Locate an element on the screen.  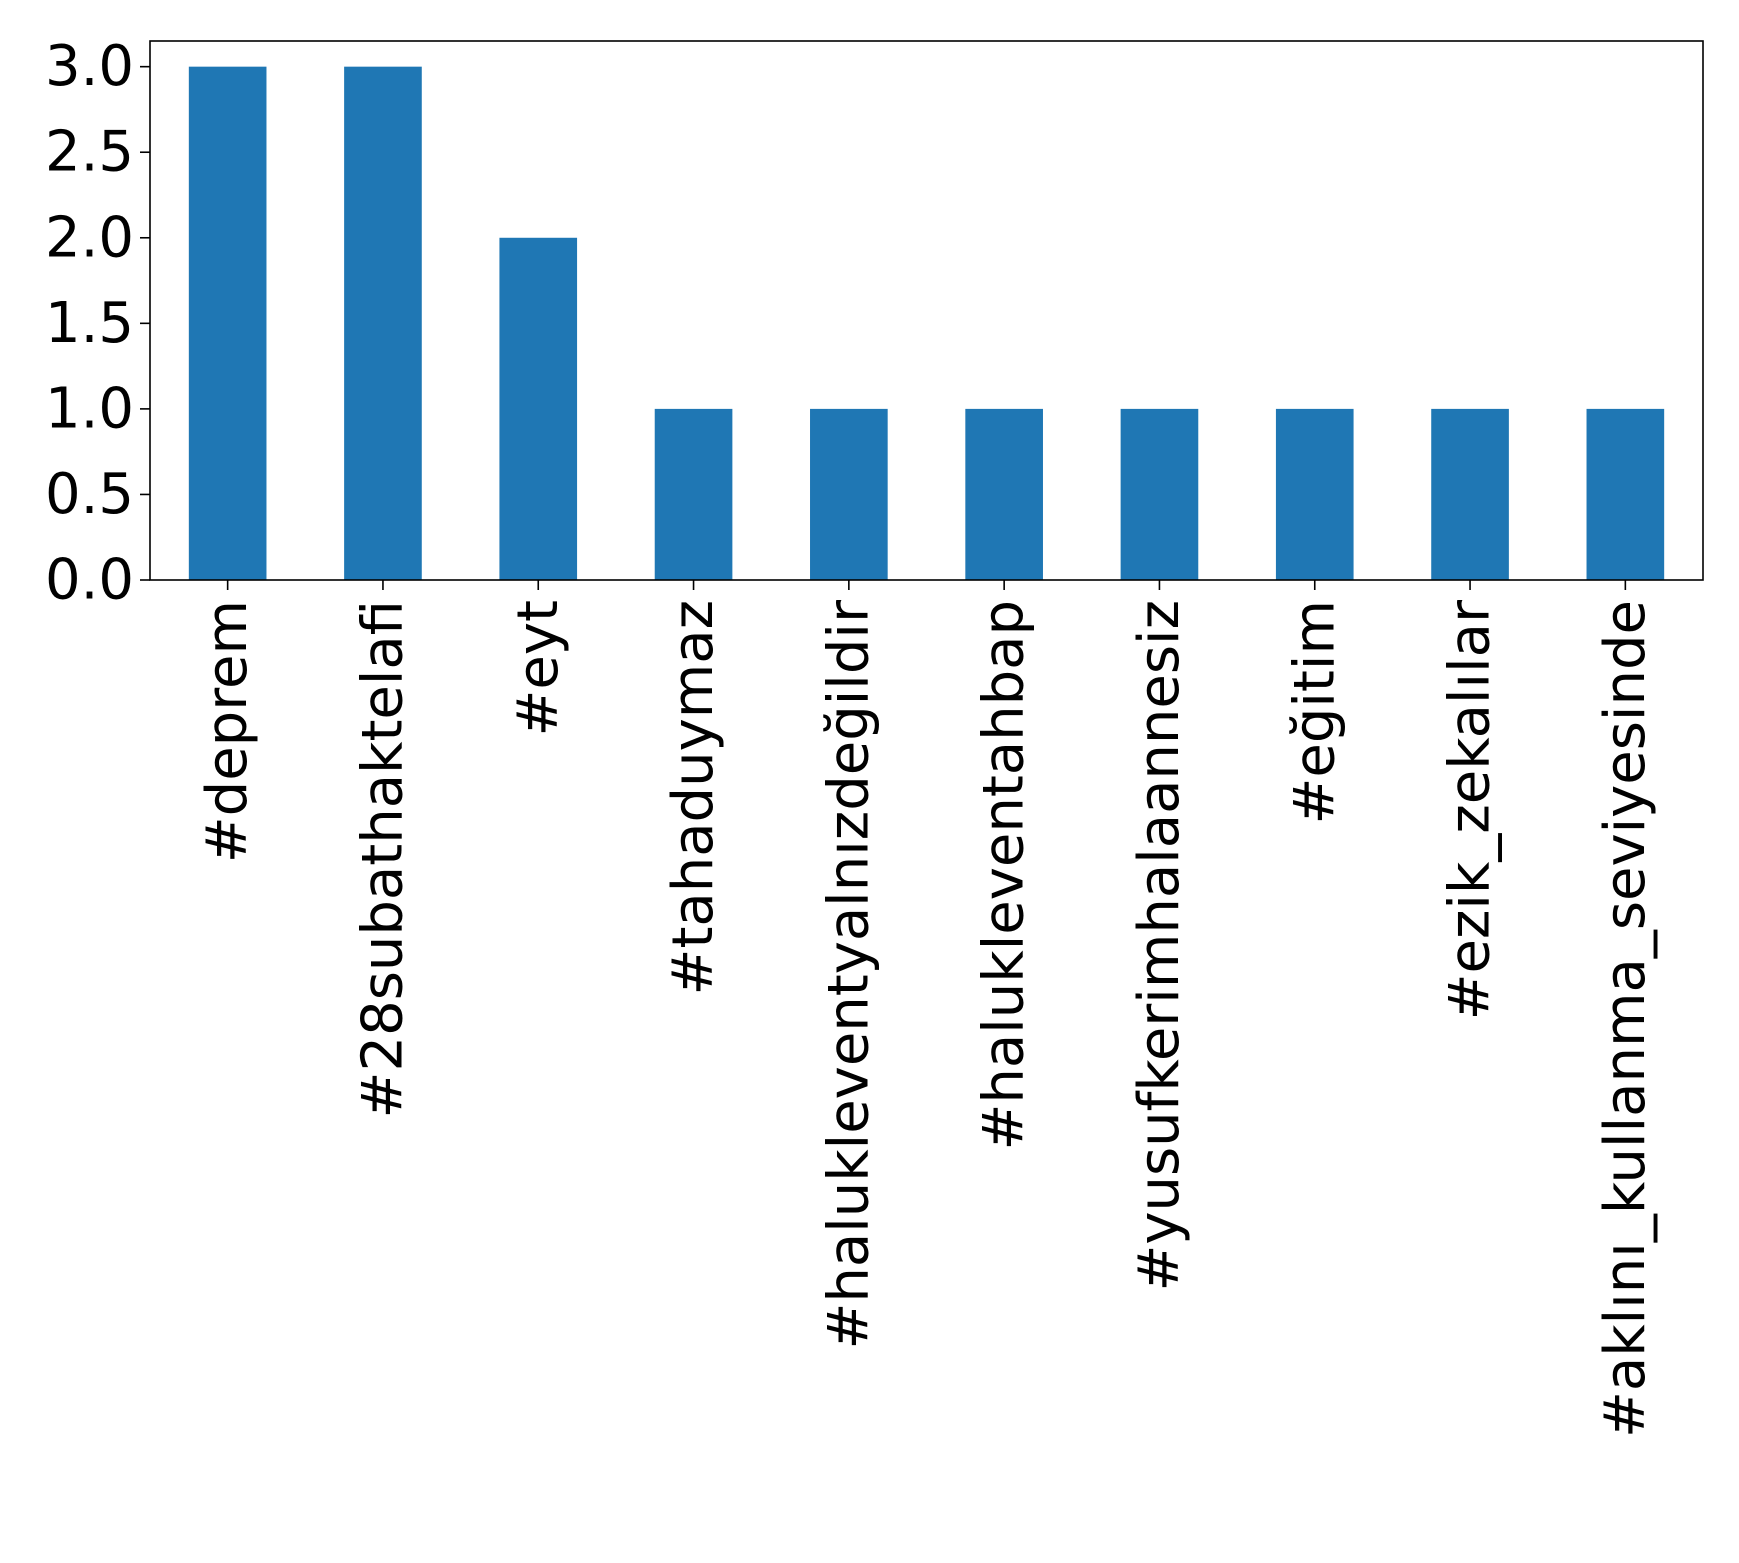
x-tick-label-8: #ezik_zekalılar is located at coordinates (1470, 809).